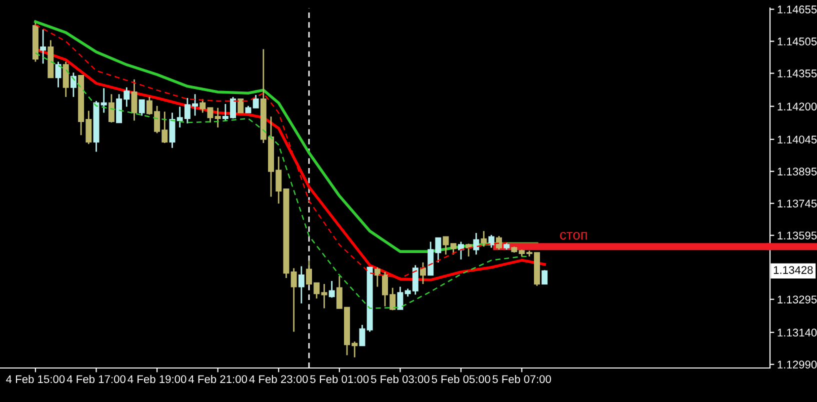 This screenshot has width=817, height=402. Describe the element at coordinates (797, 236) in the screenshot. I see `y-tick-label: 1.13595` at that location.